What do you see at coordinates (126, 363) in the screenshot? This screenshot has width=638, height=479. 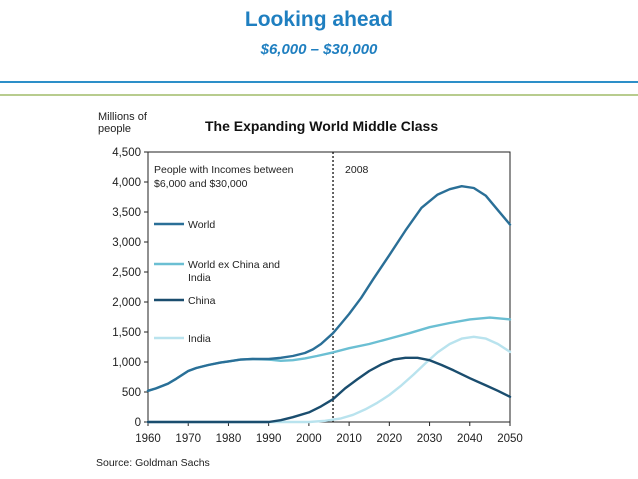 I see `y-tick-label: 1,000` at bounding box center [126, 363].